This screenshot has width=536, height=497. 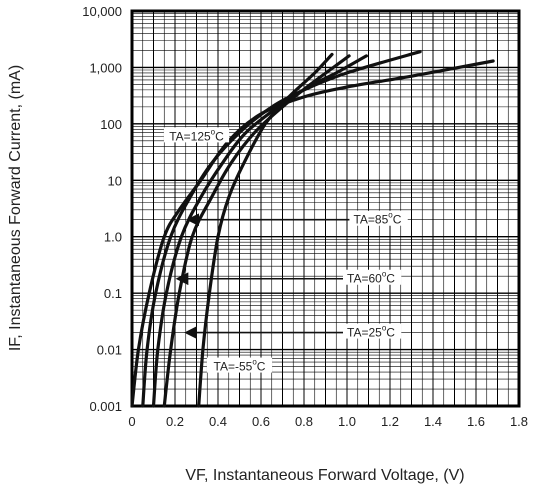 I want to click on x-tick-label: 0.4, so click(x=218, y=421).